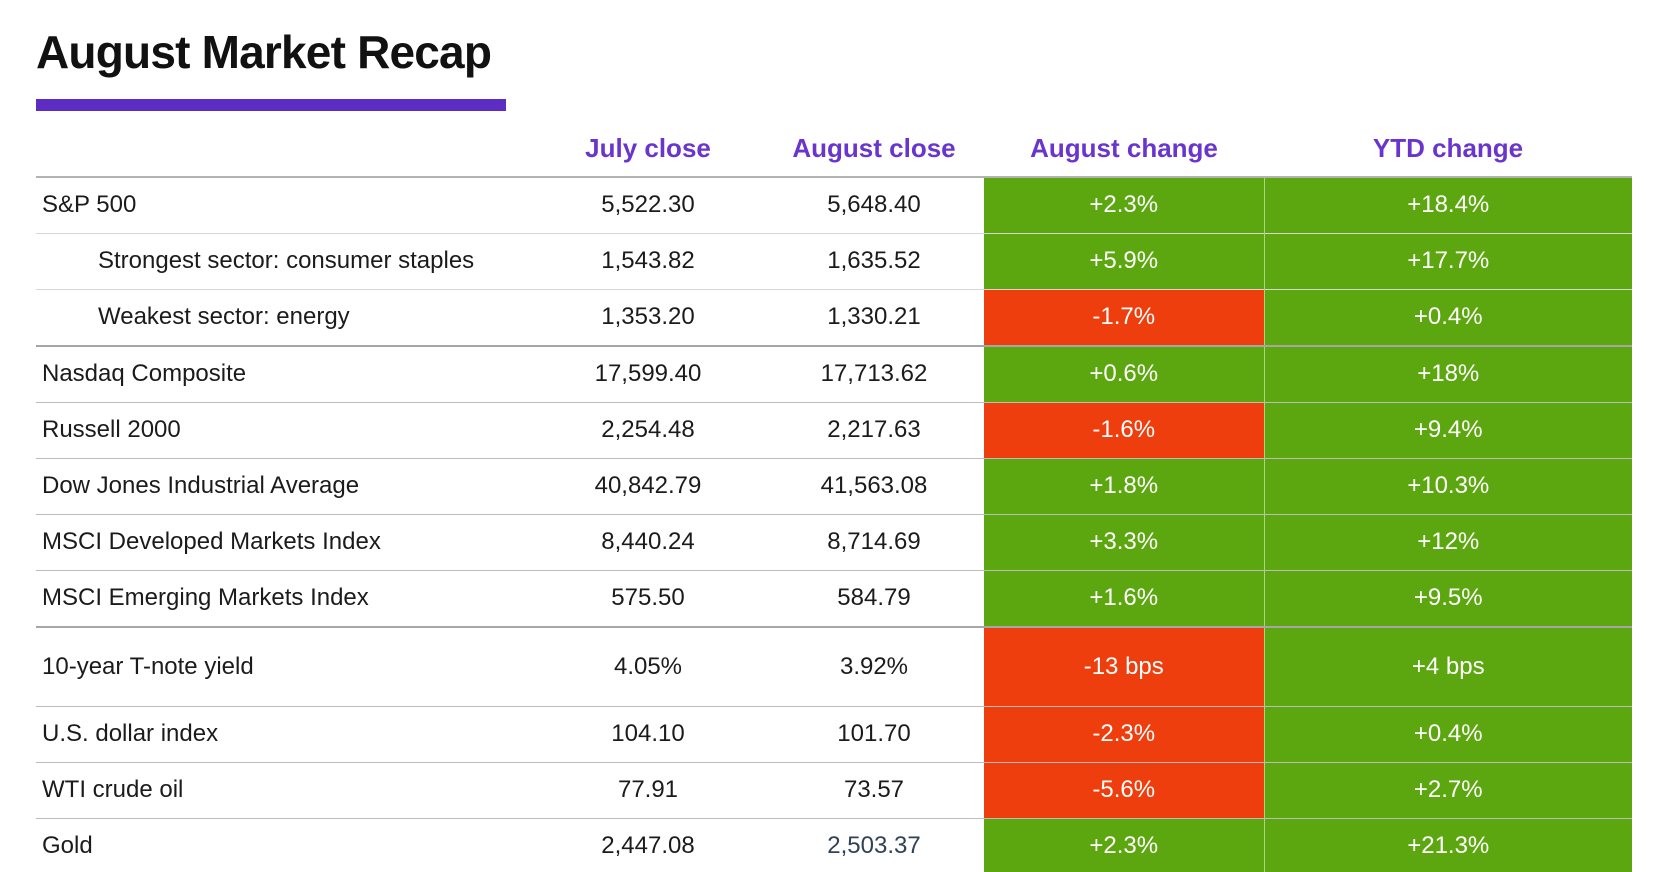  Describe the element at coordinates (874, 790) in the screenshot. I see `august-close-cell: 73.57` at that location.